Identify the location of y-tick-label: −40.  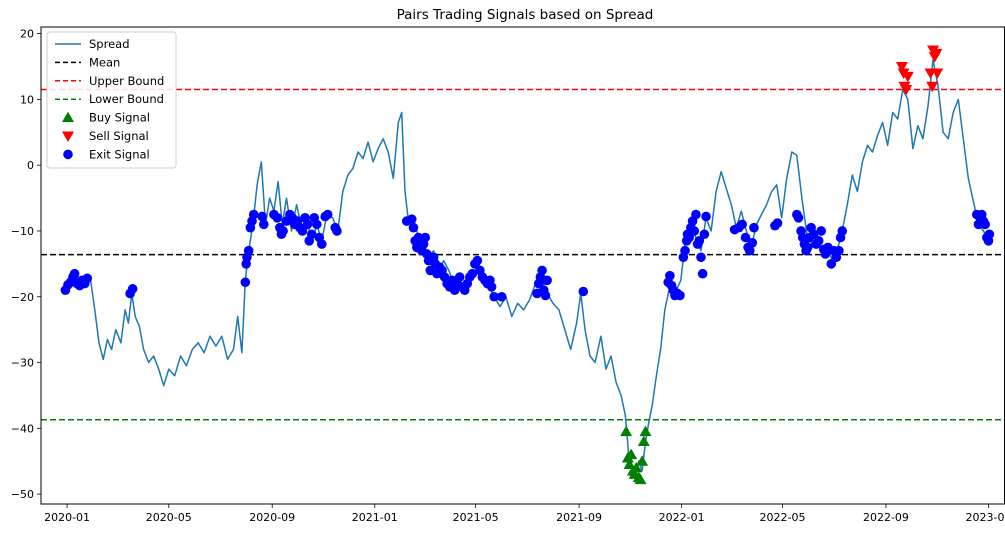
(22, 428).